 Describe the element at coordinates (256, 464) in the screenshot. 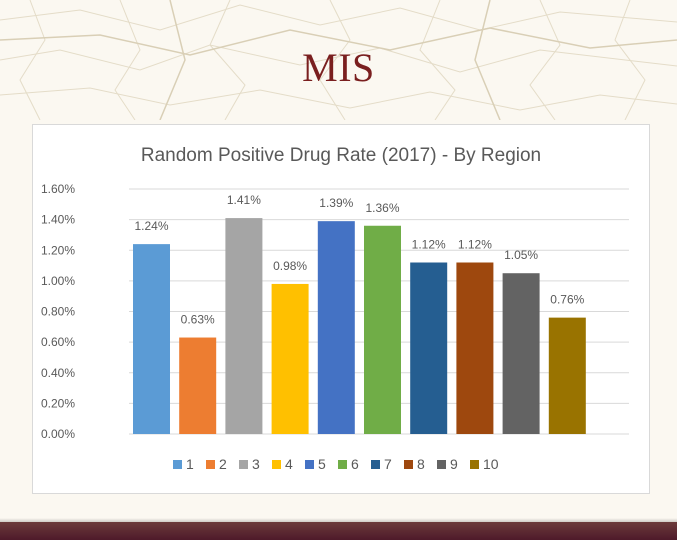

I see `legend-entry: 3` at that location.